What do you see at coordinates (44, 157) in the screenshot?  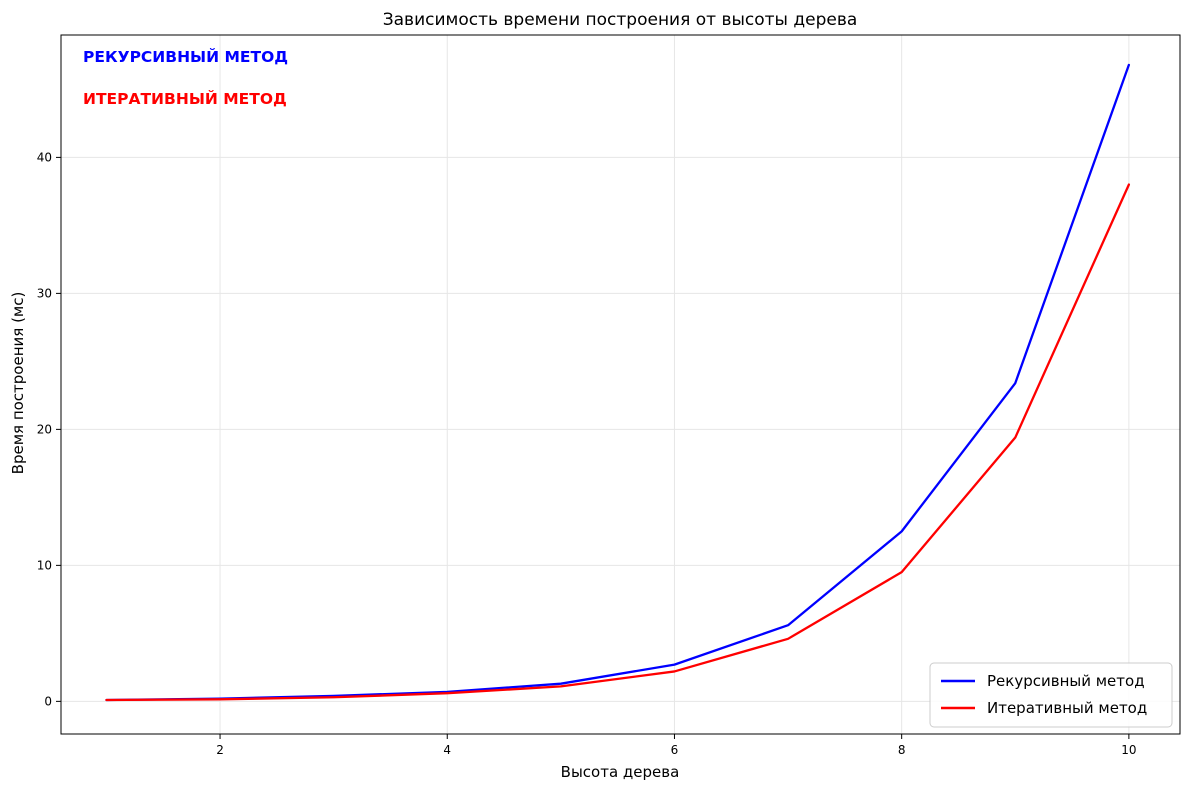 I see `y-tick-label: 40` at bounding box center [44, 157].